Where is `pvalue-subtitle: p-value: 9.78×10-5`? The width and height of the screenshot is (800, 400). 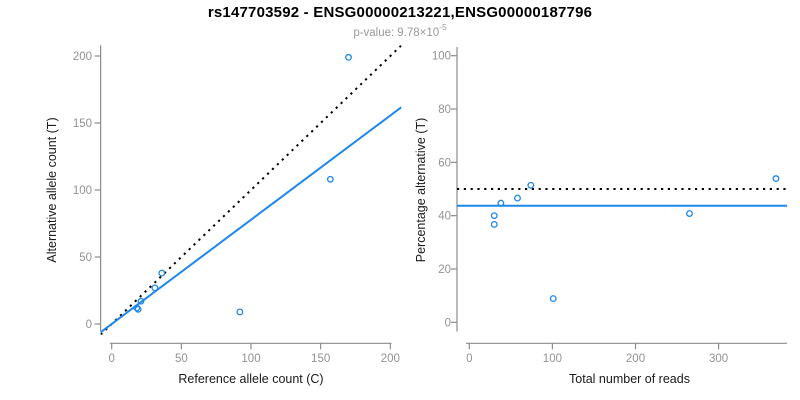 pvalue-subtitle: p-value: 9.78×10-5 is located at coordinates (400, 30).